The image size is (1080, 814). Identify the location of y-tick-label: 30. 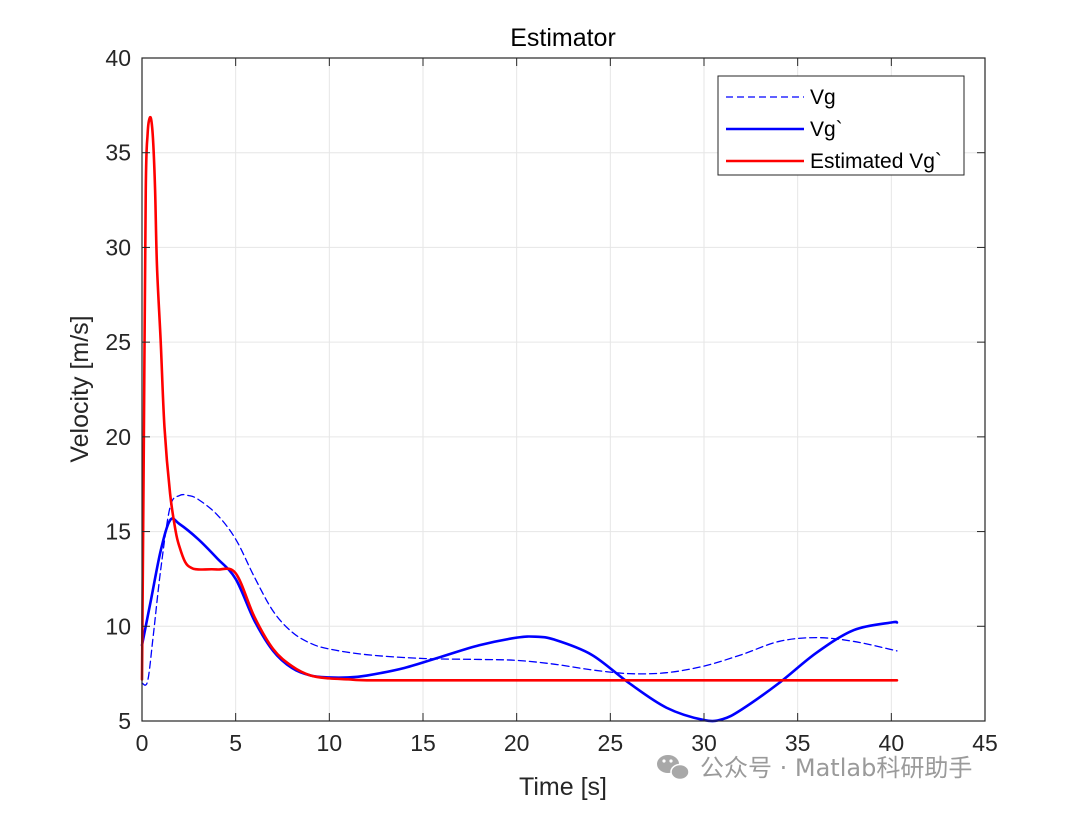
(118, 247).